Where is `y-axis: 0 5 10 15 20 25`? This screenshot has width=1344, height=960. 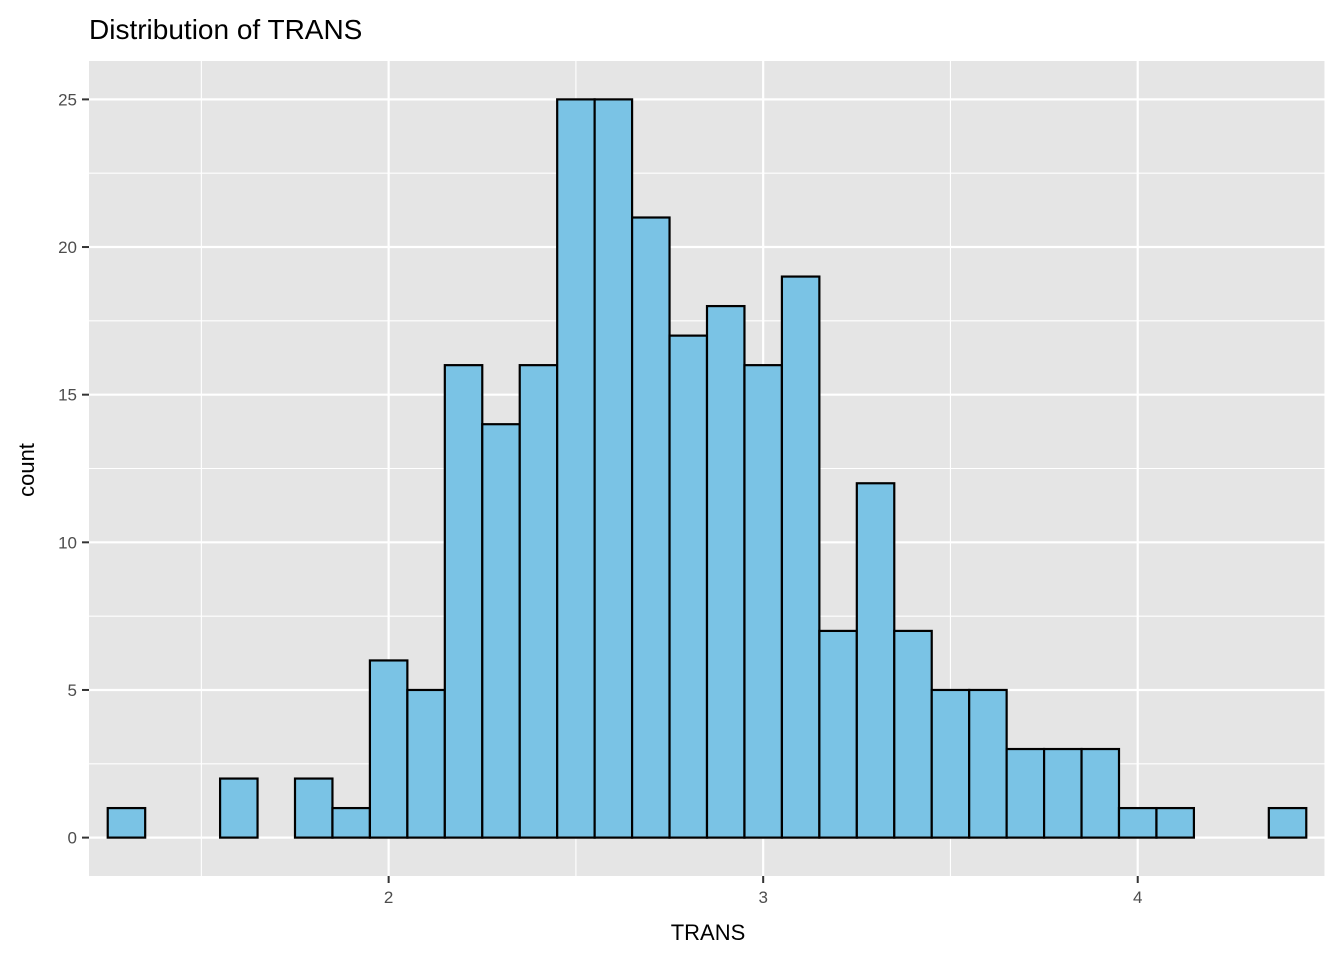
y-axis: 0 5 10 15 20 25 is located at coordinates (73, 469).